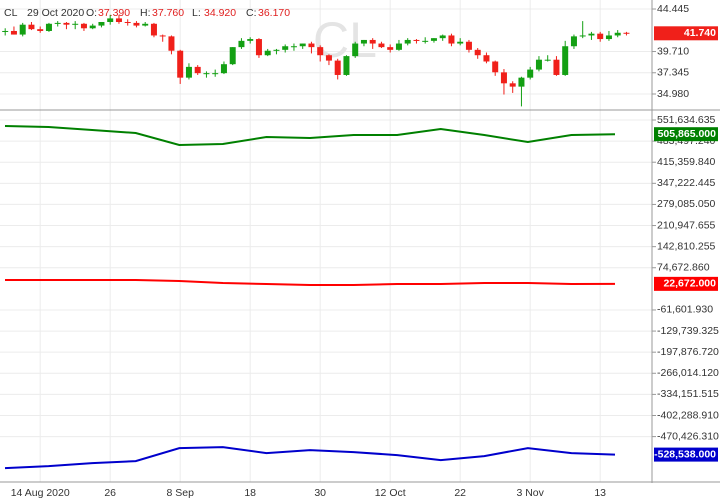 The width and height of the screenshot is (720, 503). I want to click on last-value-label: 22,672.000, so click(689, 284).